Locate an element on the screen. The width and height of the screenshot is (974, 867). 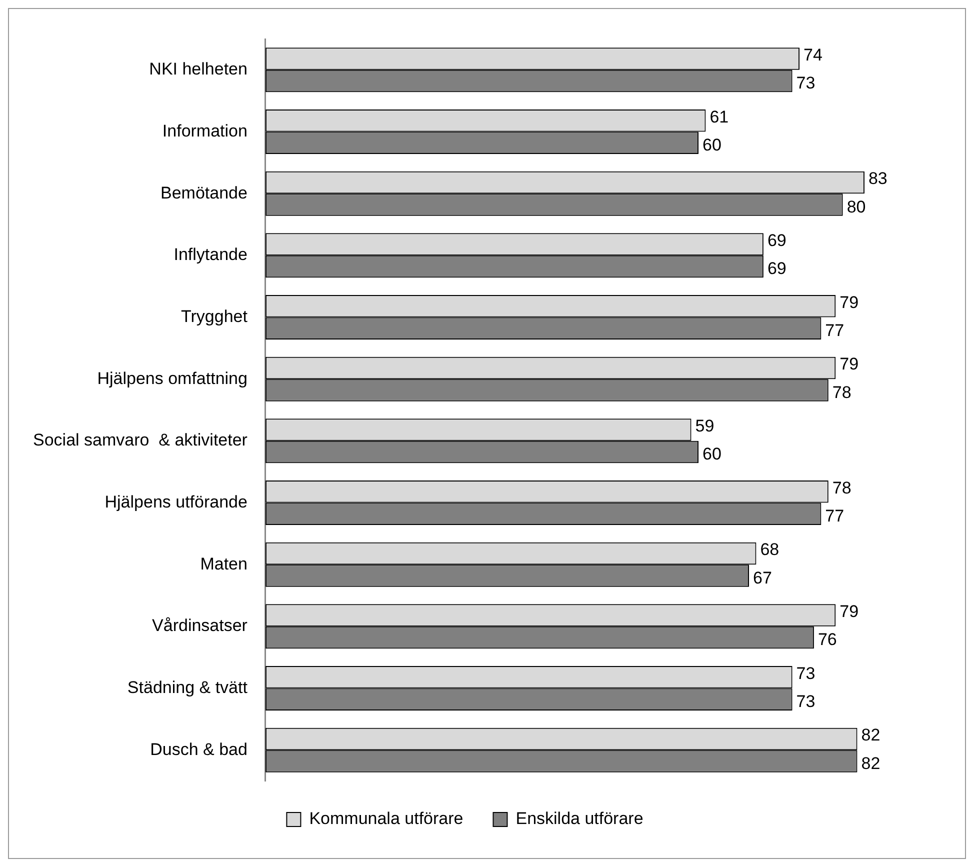
y-tick-label: NKI helheten is located at coordinates (198, 69).